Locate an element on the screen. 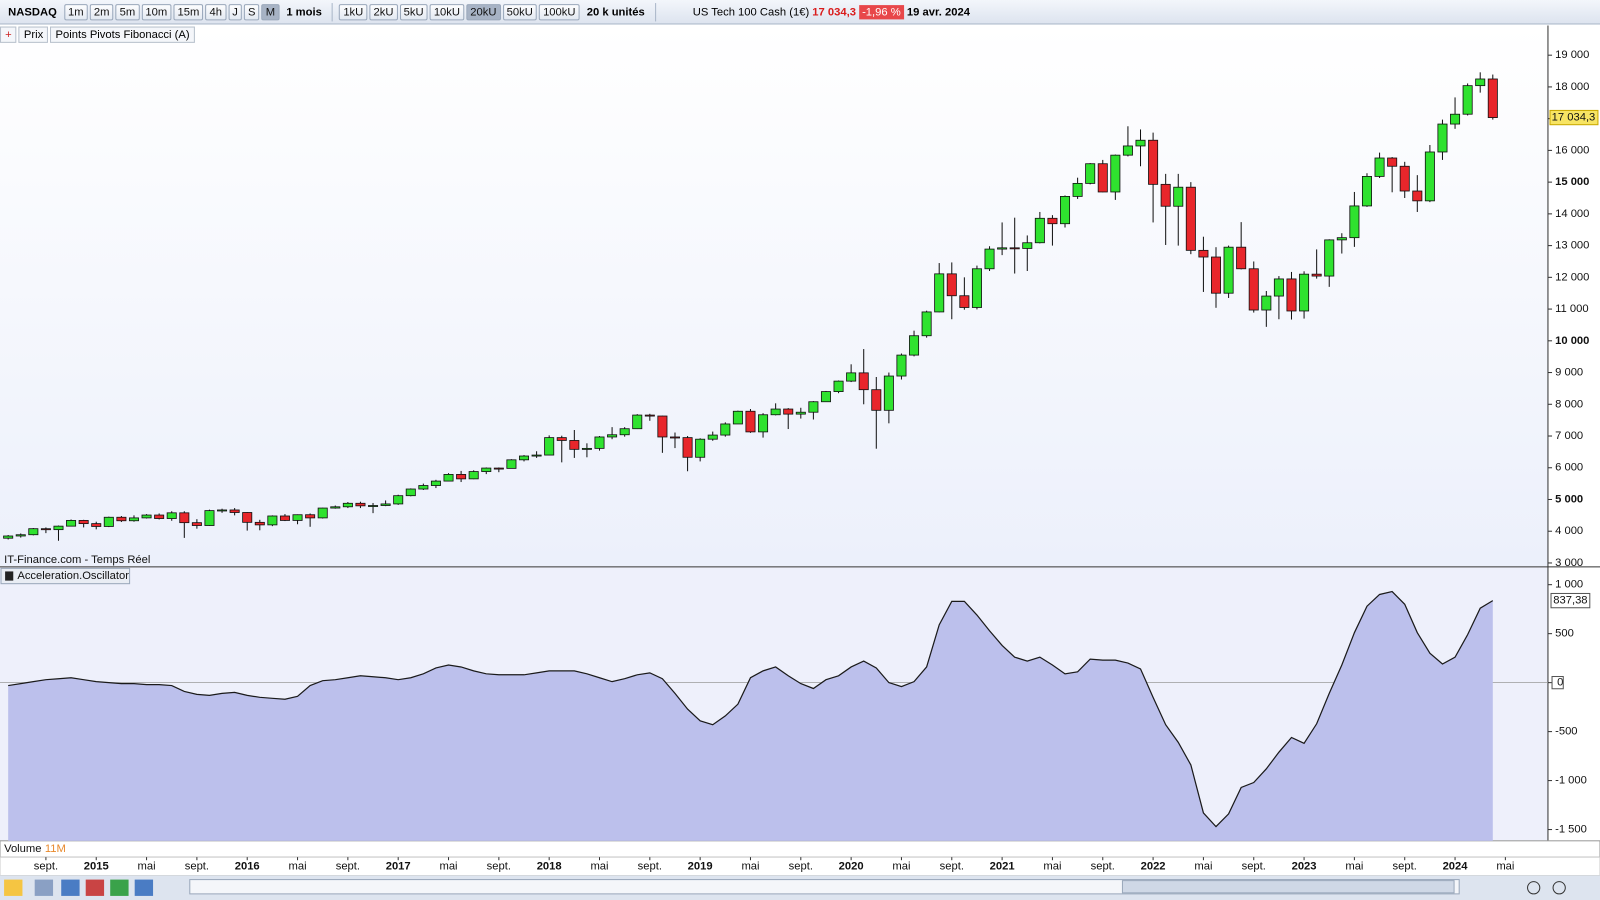  legend-price: Prix is located at coordinates (33, 34).